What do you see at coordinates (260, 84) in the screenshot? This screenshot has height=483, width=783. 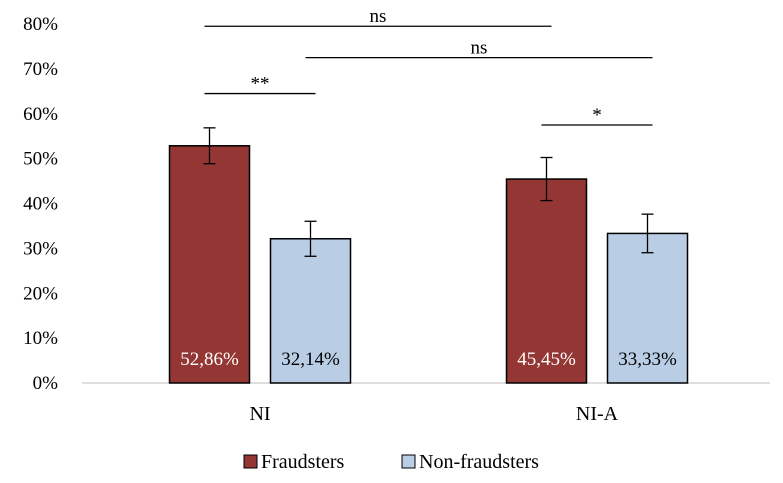 I see `significance-label: **` at bounding box center [260, 84].